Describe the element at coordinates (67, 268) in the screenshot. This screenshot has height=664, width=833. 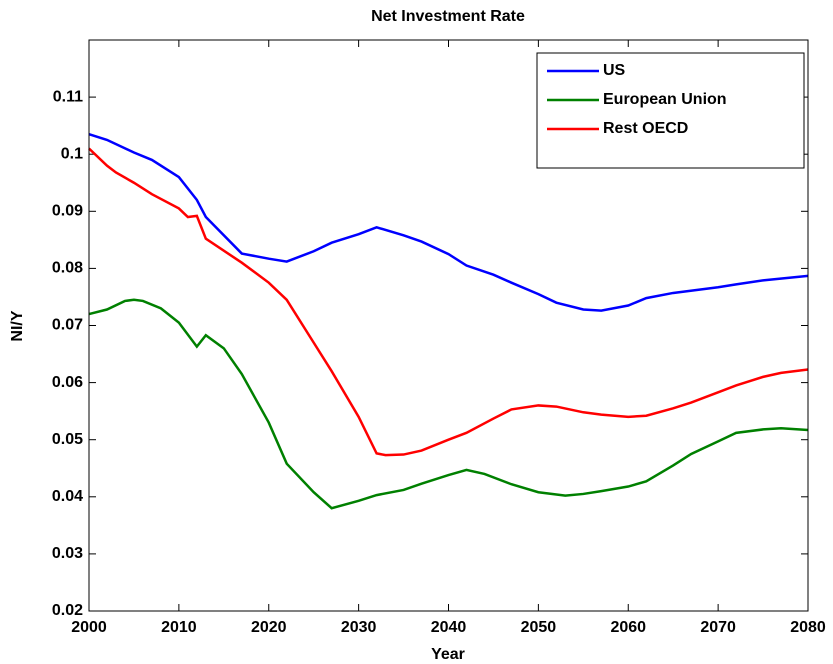
I see `y-tick-label: 0.08` at that location.